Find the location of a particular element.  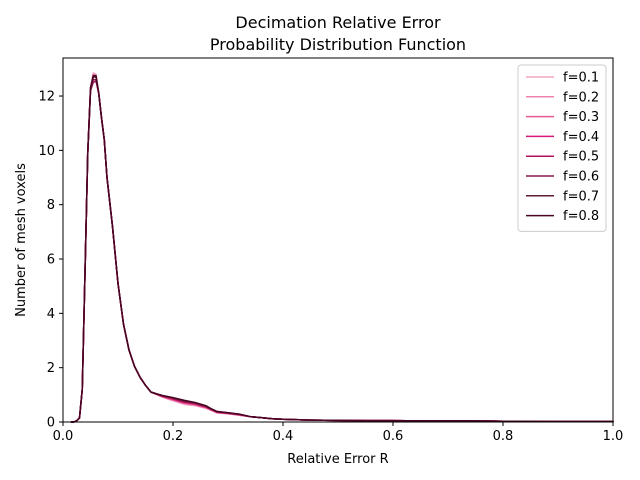

legend-box is located at coordinates (562, 148).